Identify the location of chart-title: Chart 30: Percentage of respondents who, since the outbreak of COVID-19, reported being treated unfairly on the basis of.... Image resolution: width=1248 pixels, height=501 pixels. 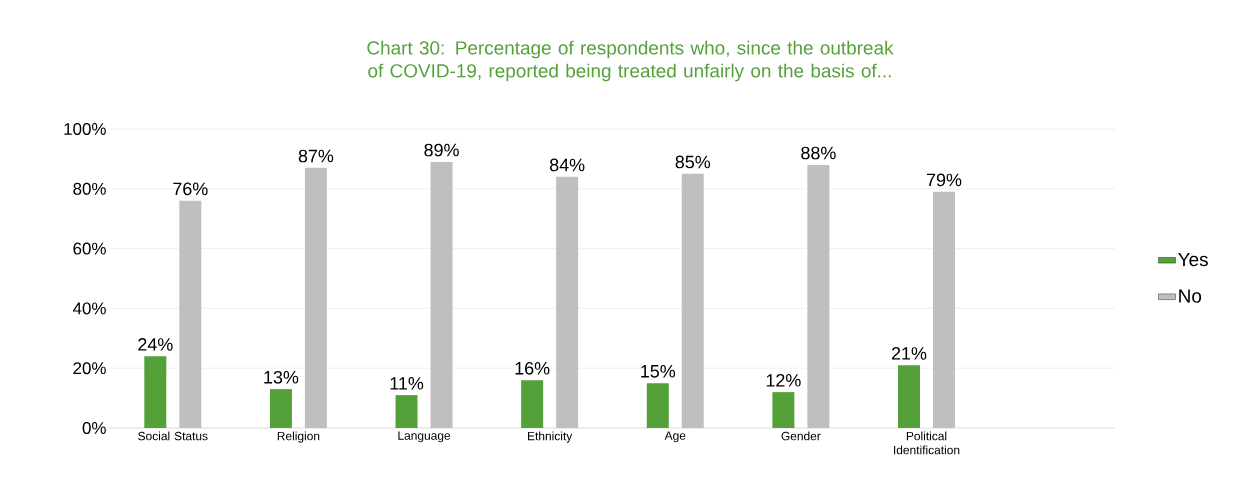
(630, 61).